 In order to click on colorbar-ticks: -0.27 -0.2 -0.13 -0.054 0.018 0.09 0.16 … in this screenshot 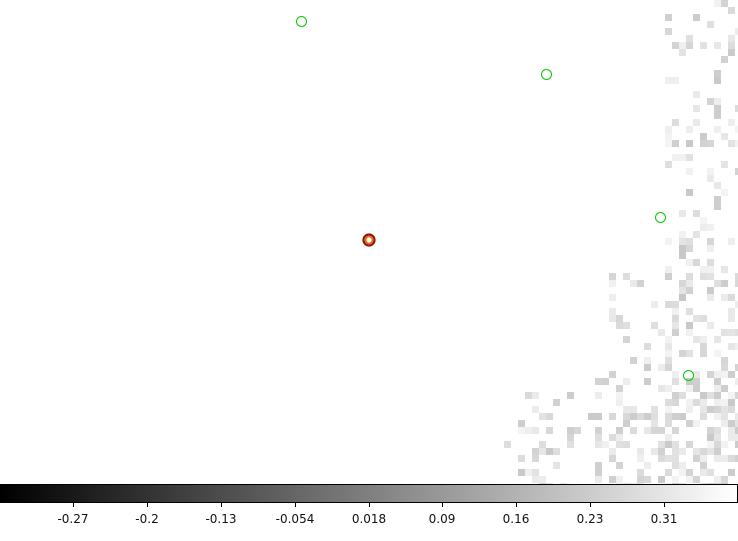, I will do `click(369, 522)`.